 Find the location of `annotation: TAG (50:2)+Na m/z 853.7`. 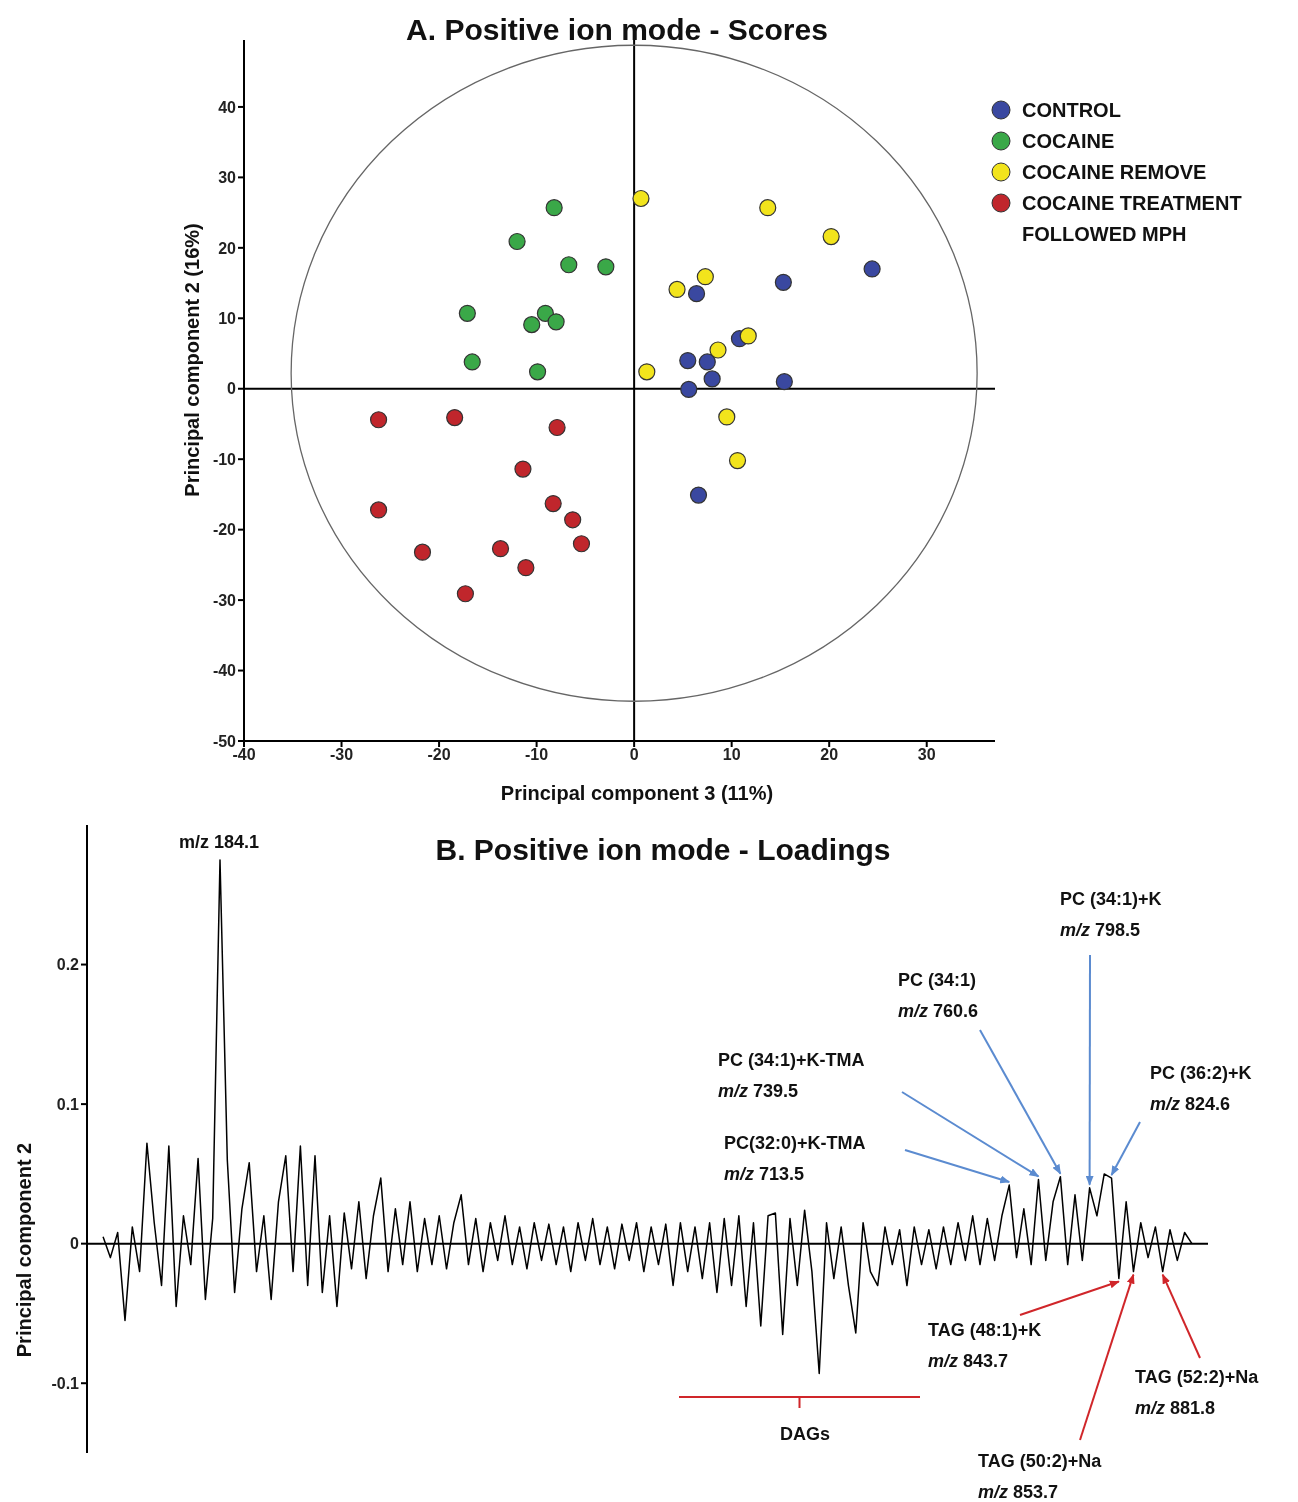

annotation: TAG (50:2)+Na m/z 853.7 is located at coordinates (1040, 1476).